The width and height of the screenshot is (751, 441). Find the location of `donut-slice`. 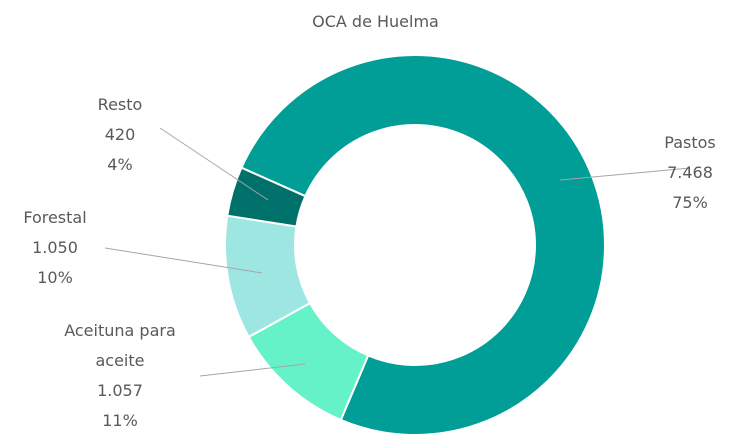

donut-slice is located at coordinates (266, 197).